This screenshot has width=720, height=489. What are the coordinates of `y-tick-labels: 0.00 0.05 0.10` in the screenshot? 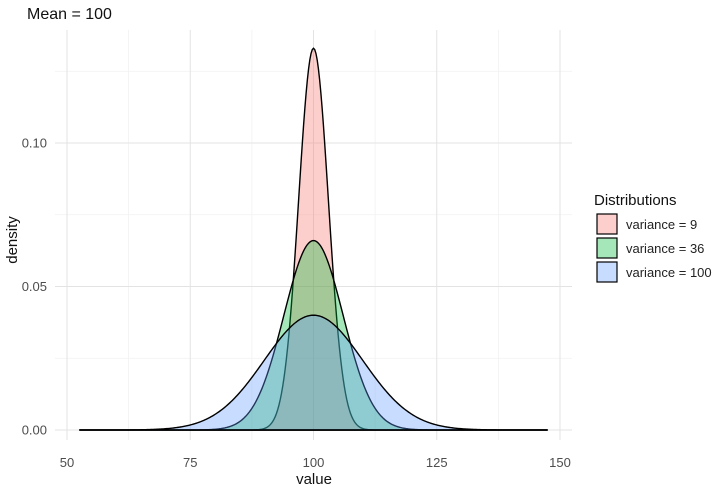 It's located at (34, 287).